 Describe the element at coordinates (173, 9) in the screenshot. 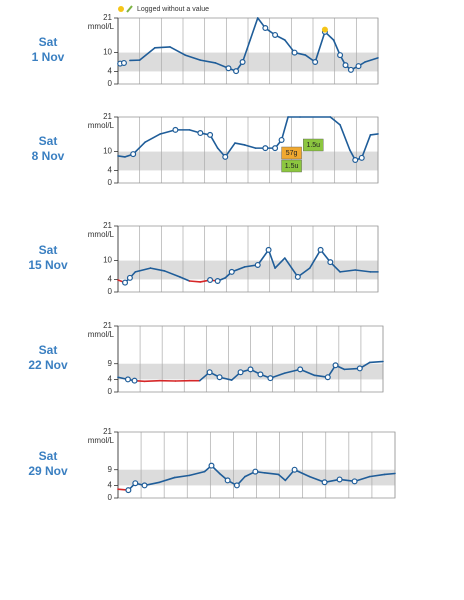

I see `legend-label: Logged without a value` at that location.